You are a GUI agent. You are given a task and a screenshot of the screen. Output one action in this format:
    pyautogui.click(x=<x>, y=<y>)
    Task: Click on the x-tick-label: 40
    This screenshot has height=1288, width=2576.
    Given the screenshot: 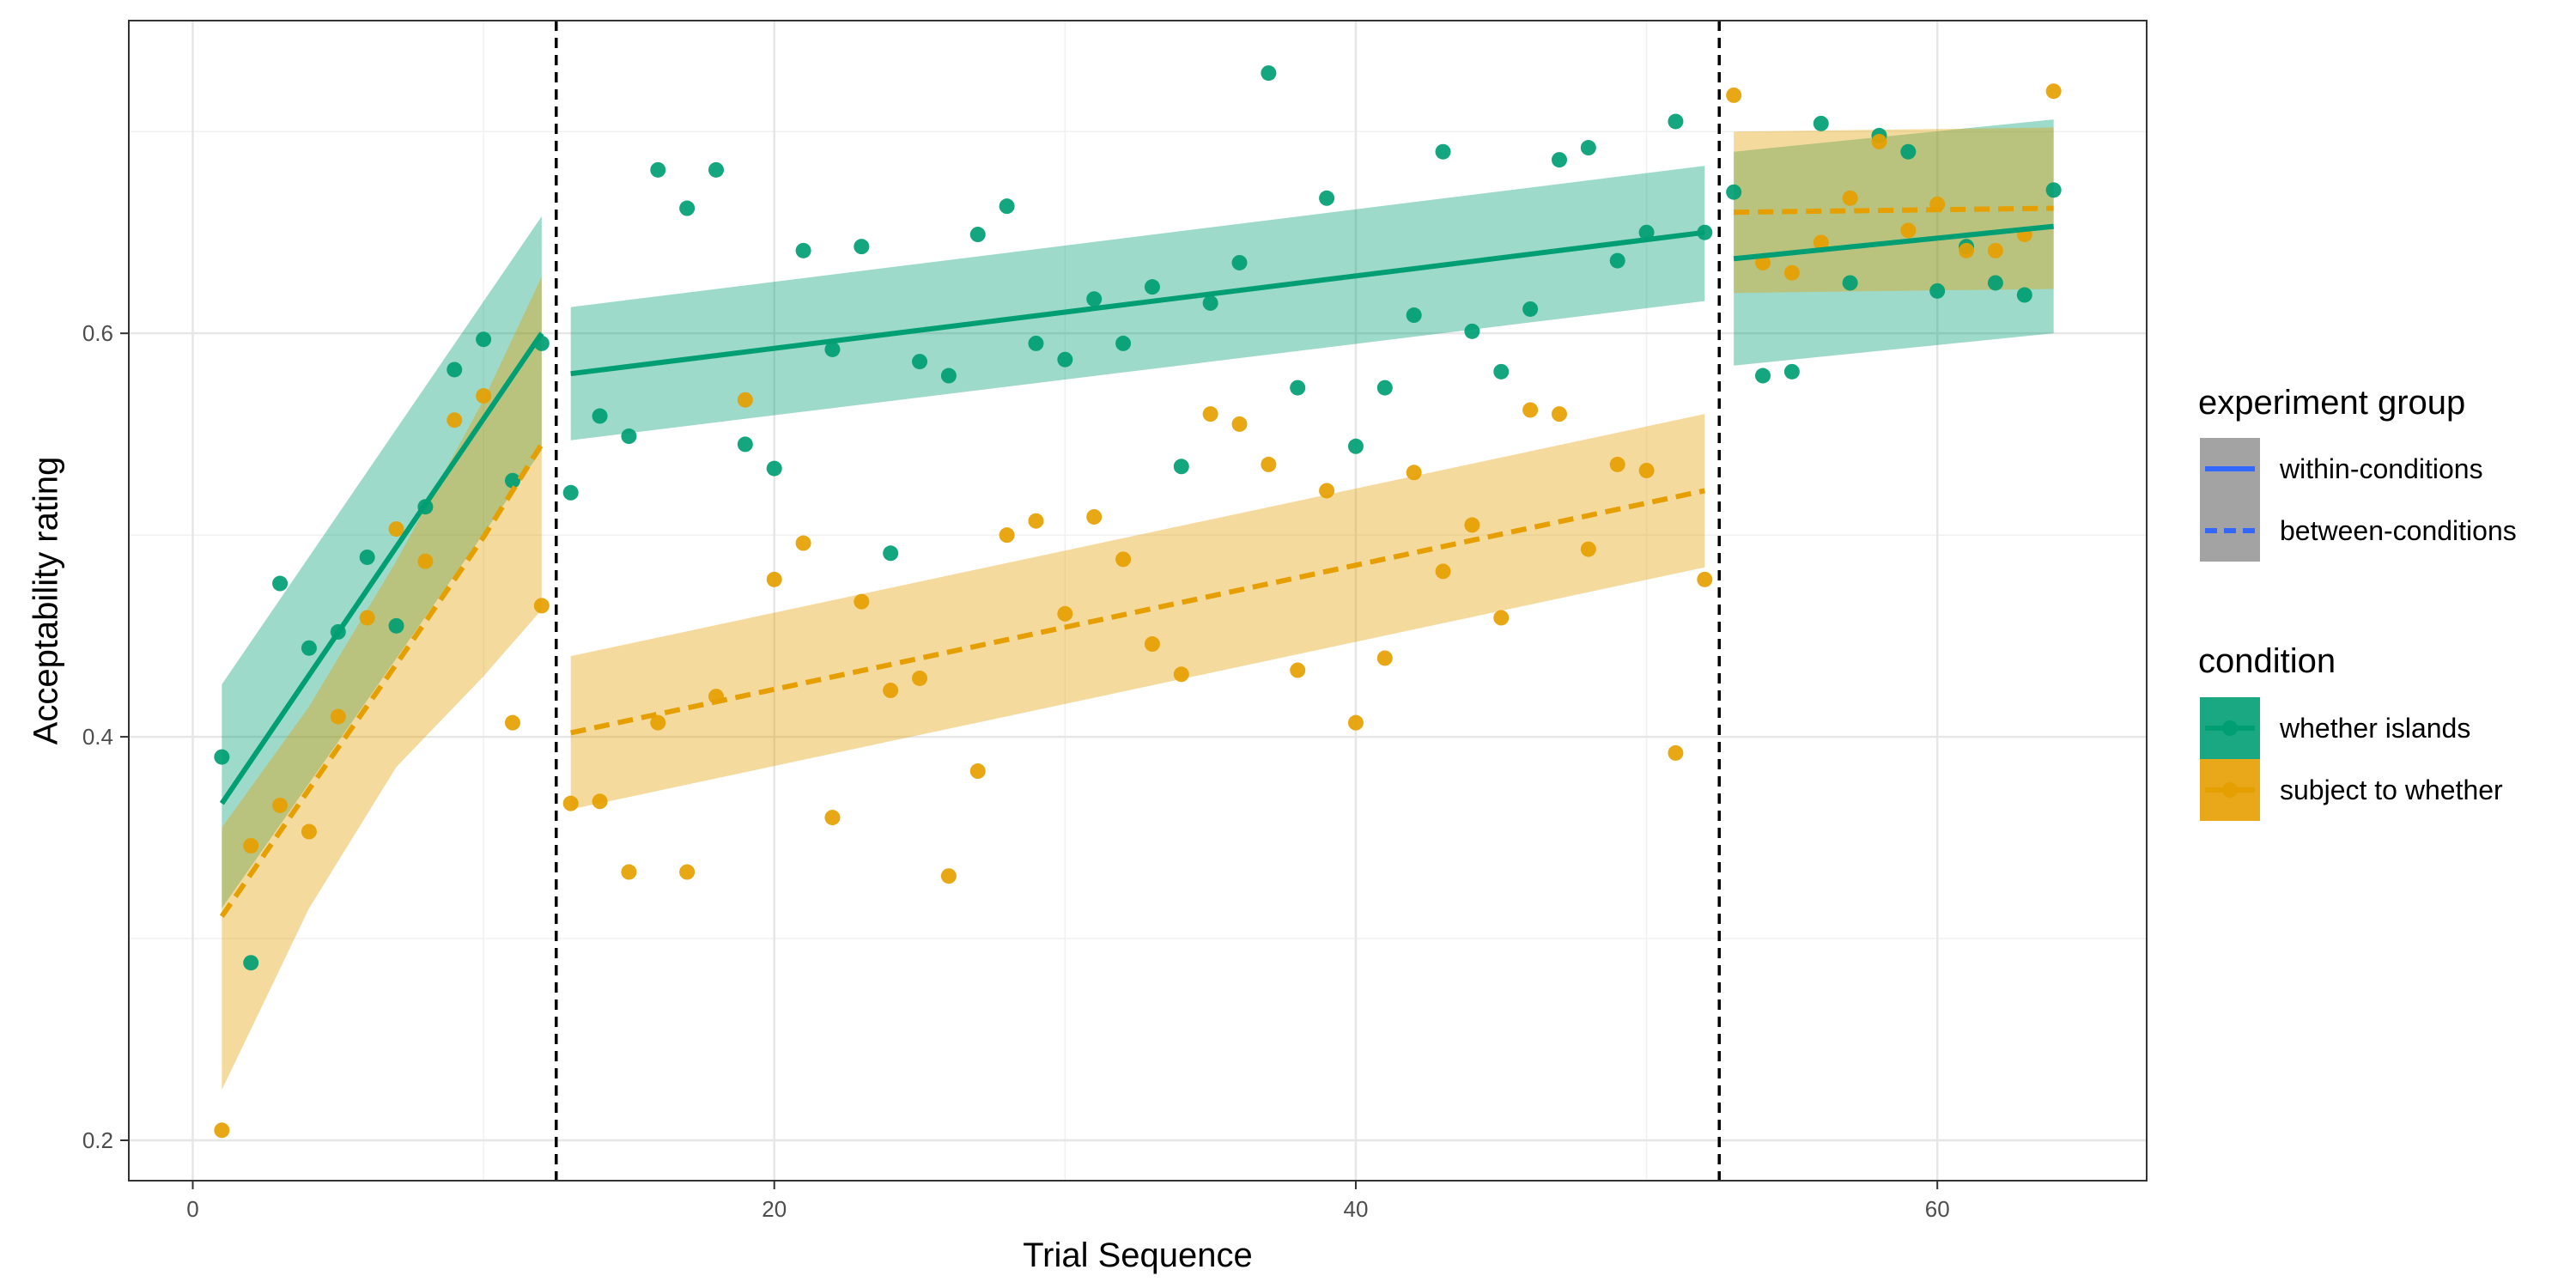 What is the action you would take?
    pyautogui.click(x=1356, y=1209)
    